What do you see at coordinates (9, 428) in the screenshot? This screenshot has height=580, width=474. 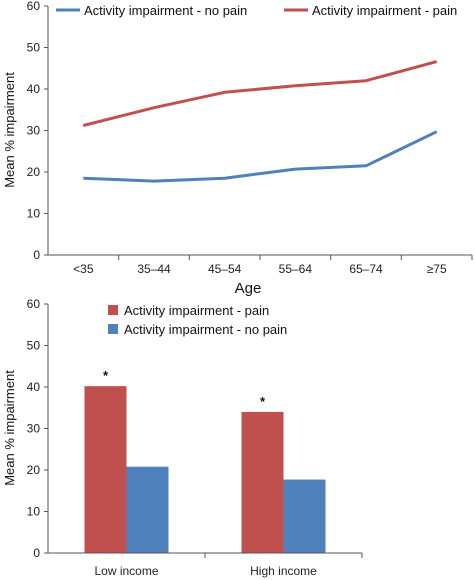 I see `bar-chart-y-axis-title: Mean % impairment` at bounding box center [9, 428].